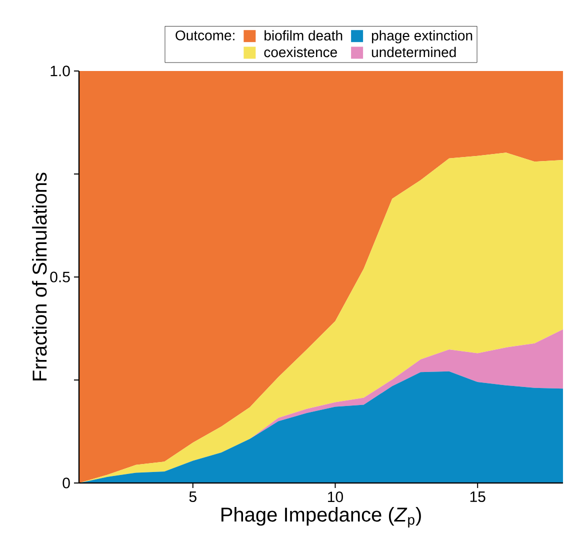 Image resolution: width=564 pixels, height=541 pixels. I want to click on x-tick-label: 10, so click(335, 497).